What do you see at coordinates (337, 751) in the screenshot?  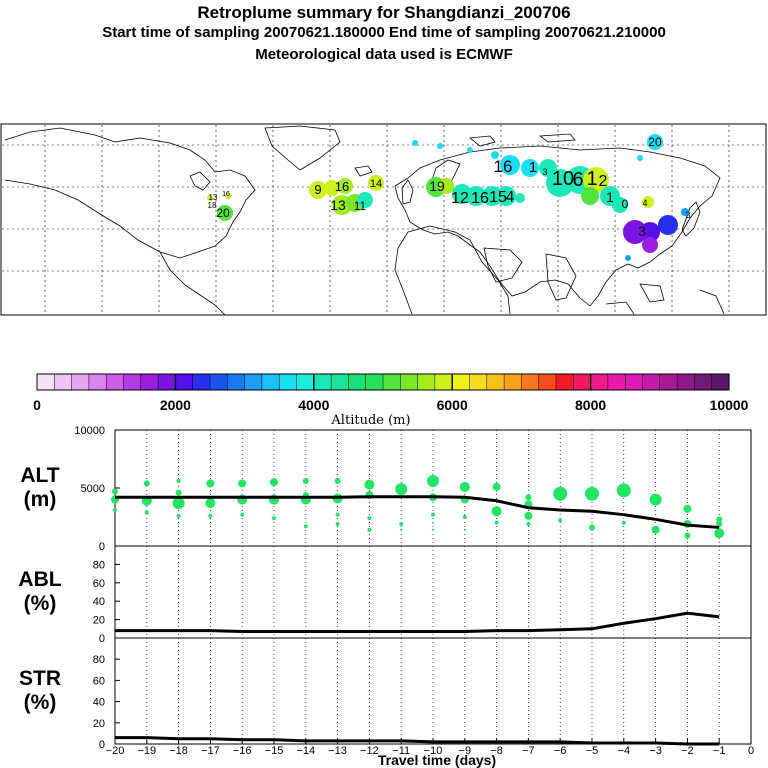 I see `x-tick-label: −13` at bounding box center [337, 751].